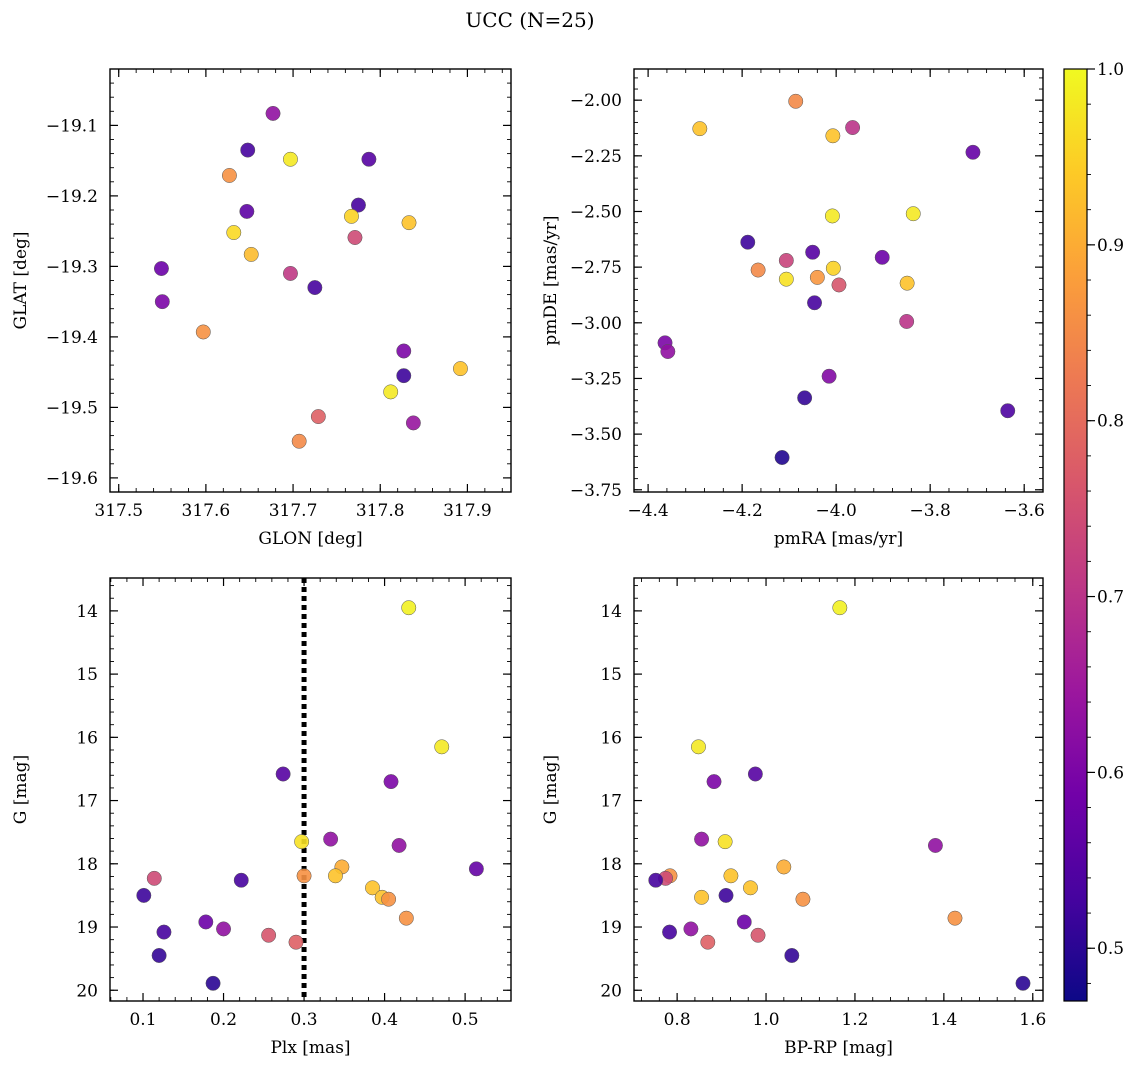 The height and width of the screenshot is (1068, 1136). I want to click on y-tick-label: −19.2, so click(72, 197).